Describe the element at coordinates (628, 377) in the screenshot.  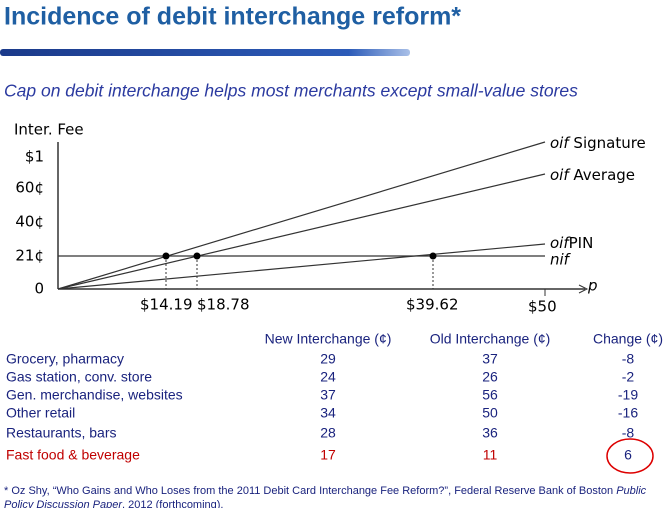
I see `table-cell: -2` at that location.